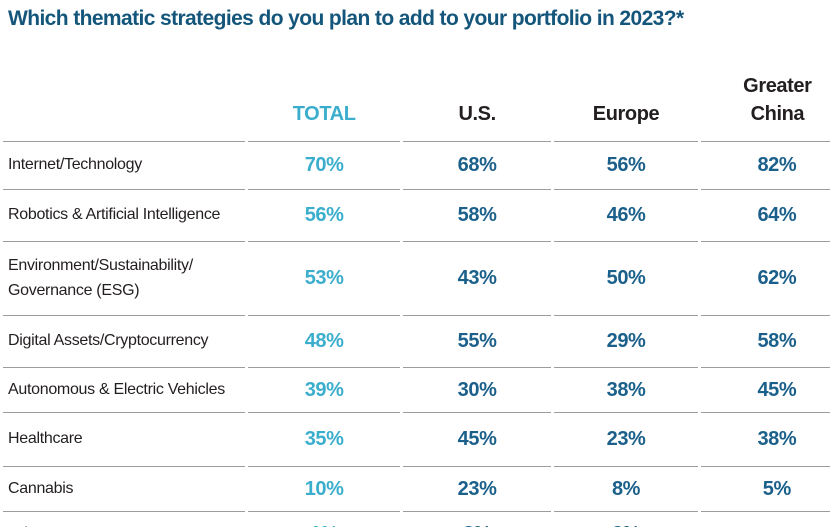 The width and height of the screenshot is (833, 527). Describe the element at coordinates (765, 216) in the screenshot. I see `value-cell-china: 64%` at that location.